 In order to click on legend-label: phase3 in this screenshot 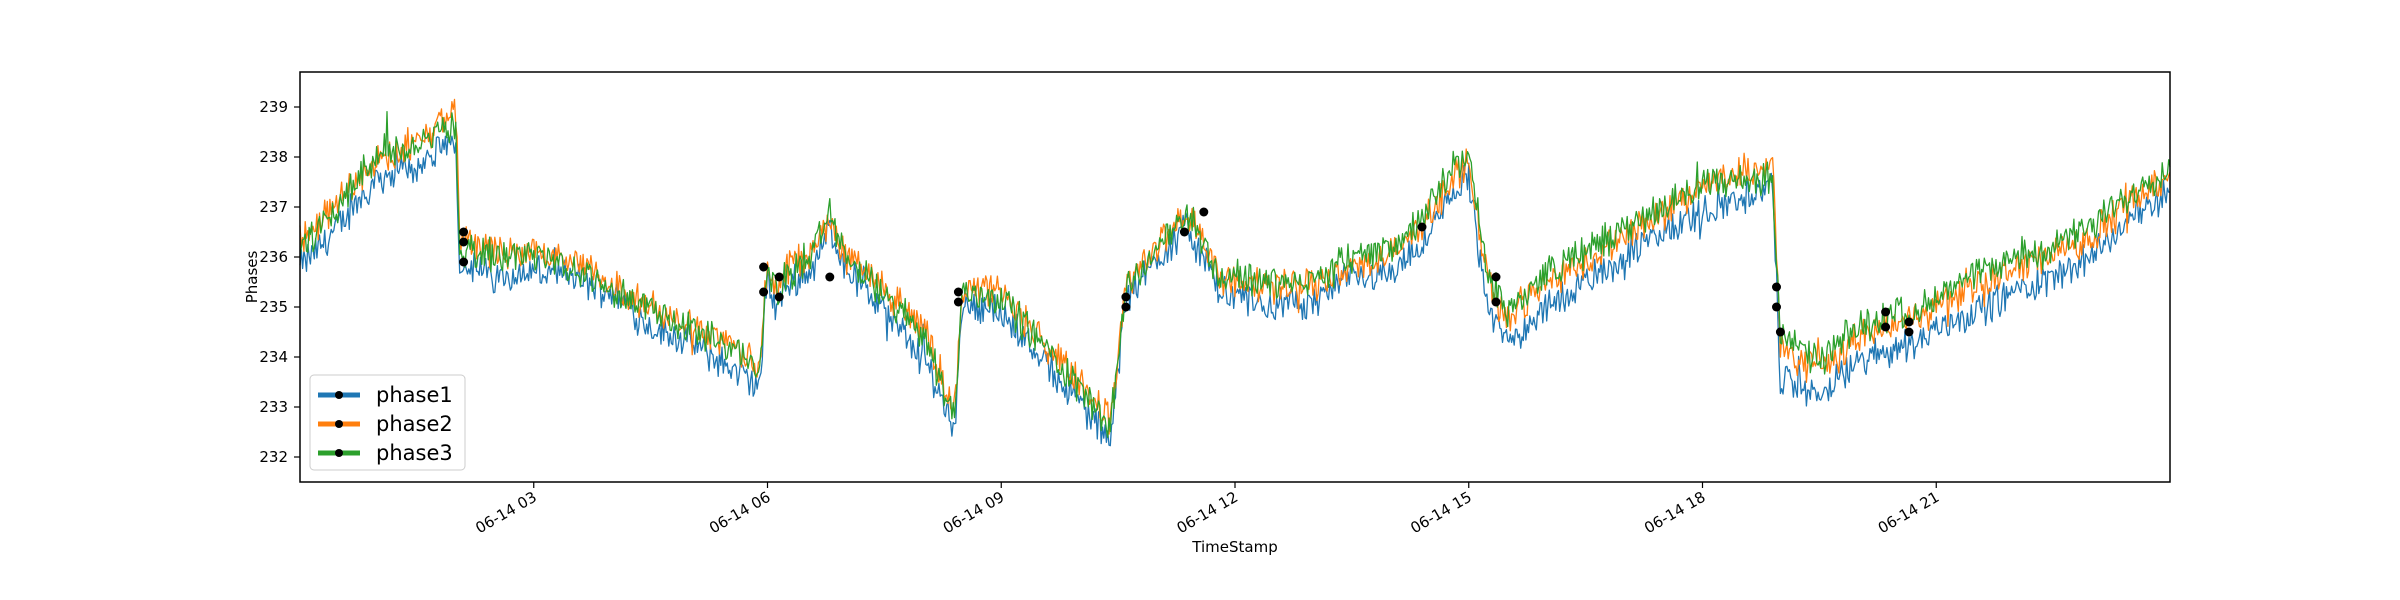, I will do `click(414, 453)`.